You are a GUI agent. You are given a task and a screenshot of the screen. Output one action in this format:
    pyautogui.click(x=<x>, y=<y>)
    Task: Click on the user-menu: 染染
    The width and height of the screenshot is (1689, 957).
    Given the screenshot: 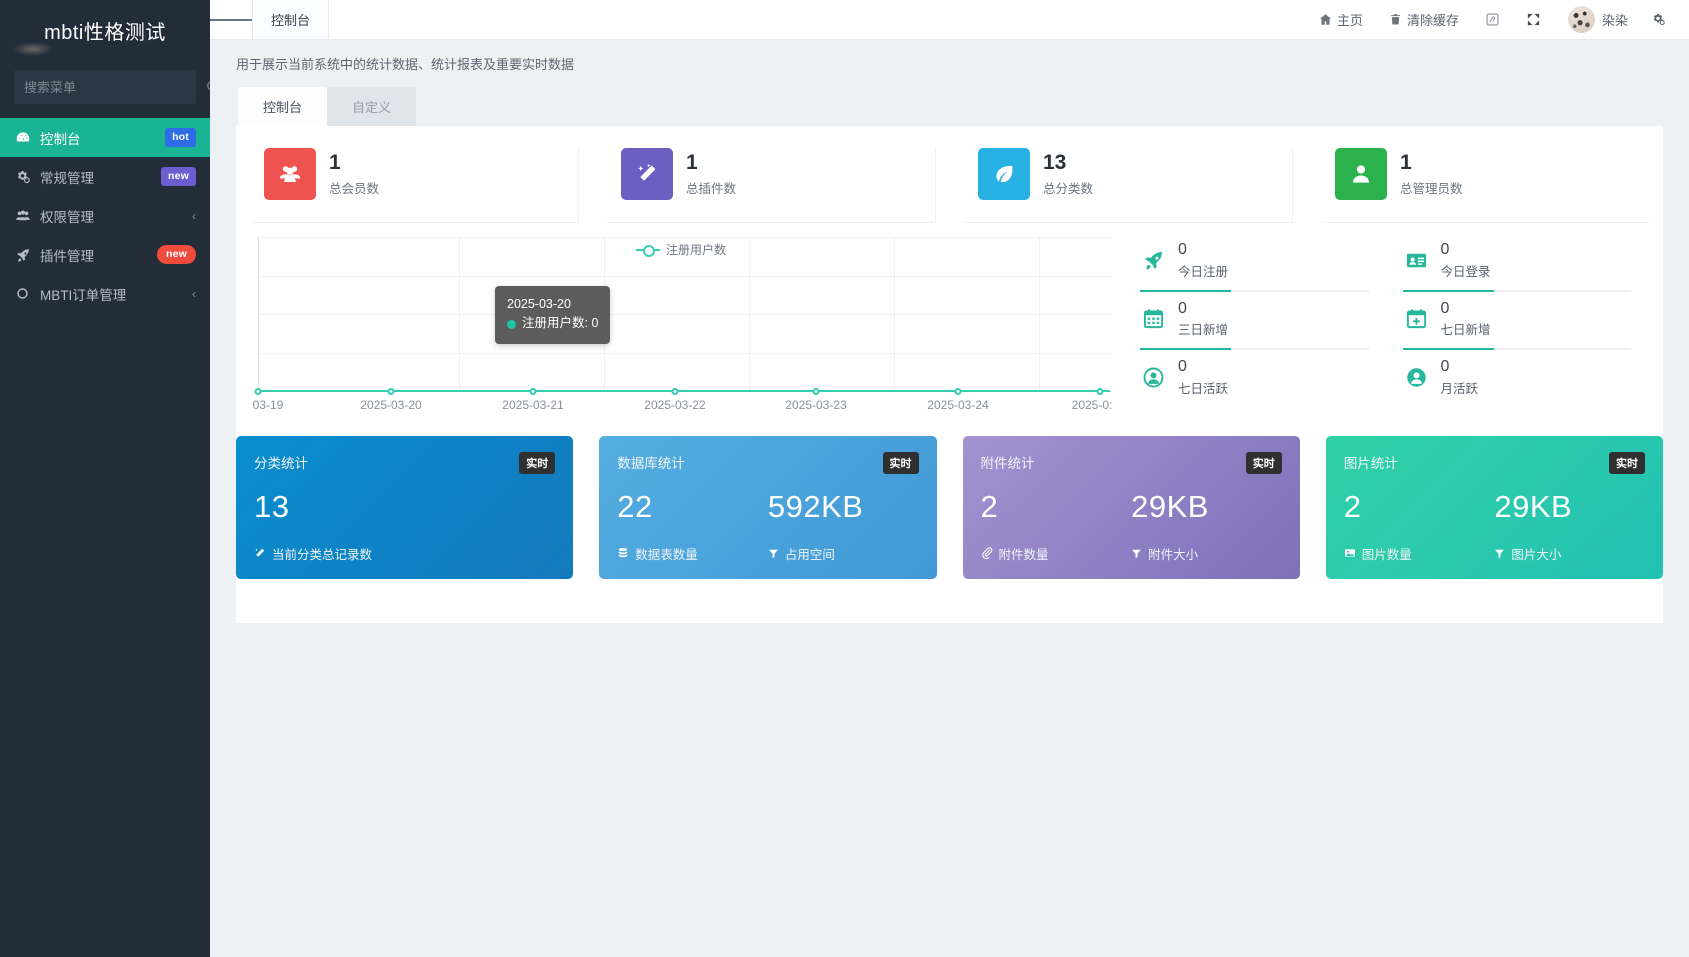 What is the action you would take?
    pyautogui.click(x=1596, y=19)
    